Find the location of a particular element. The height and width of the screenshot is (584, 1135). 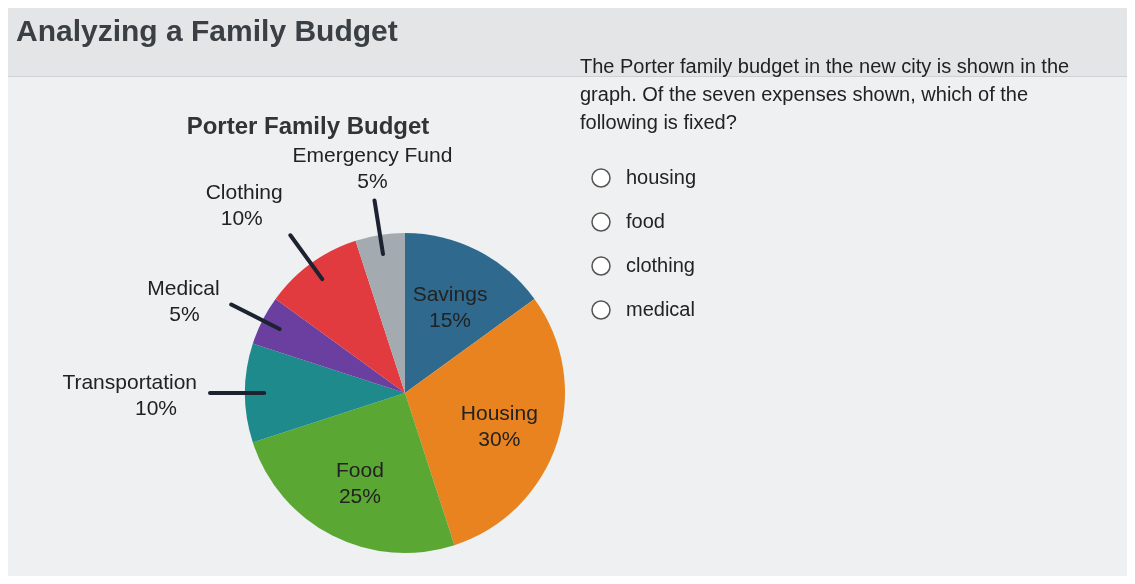

slice-label: Food is located at coordinates (360, 470).